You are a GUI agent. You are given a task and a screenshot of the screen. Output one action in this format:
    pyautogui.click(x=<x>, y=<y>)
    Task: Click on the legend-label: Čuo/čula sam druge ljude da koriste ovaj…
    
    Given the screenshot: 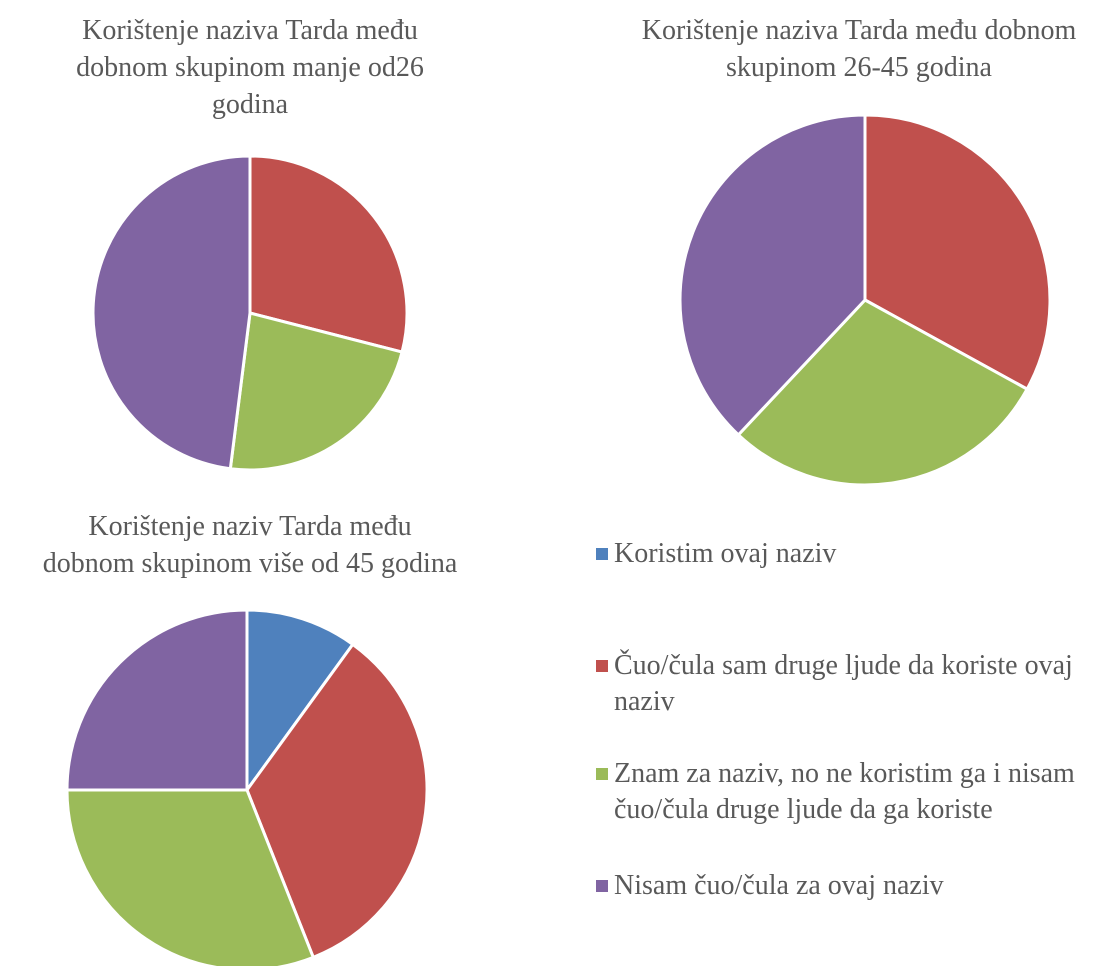 What is the action you would take?
    pyautogui.click(x=843, y=683)
    